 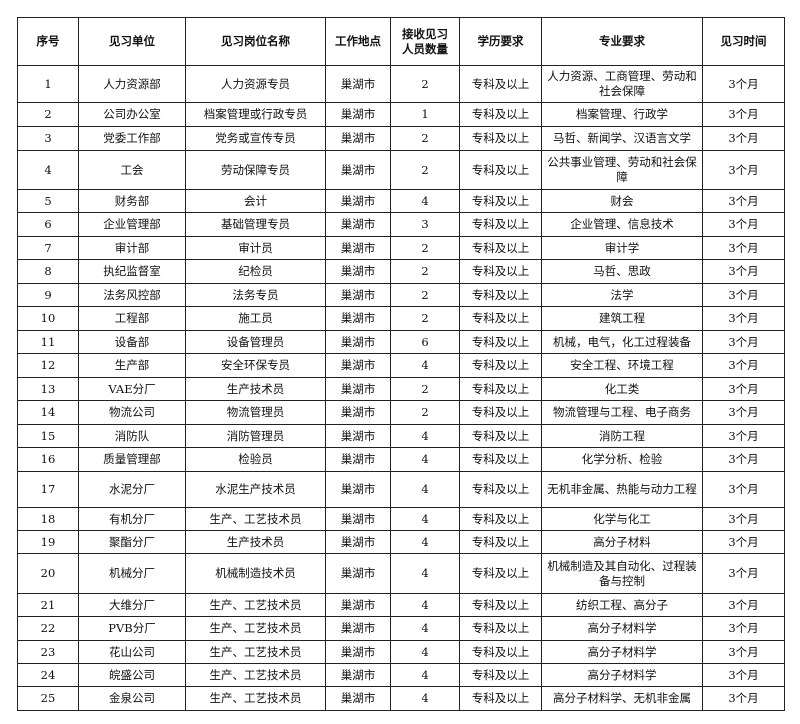 I want to click on table-row: 12 生产部 安全环保专员 巢湖市 4 专科及以上 安全工程、环境工程 3个月, so click(x=401, y=365).